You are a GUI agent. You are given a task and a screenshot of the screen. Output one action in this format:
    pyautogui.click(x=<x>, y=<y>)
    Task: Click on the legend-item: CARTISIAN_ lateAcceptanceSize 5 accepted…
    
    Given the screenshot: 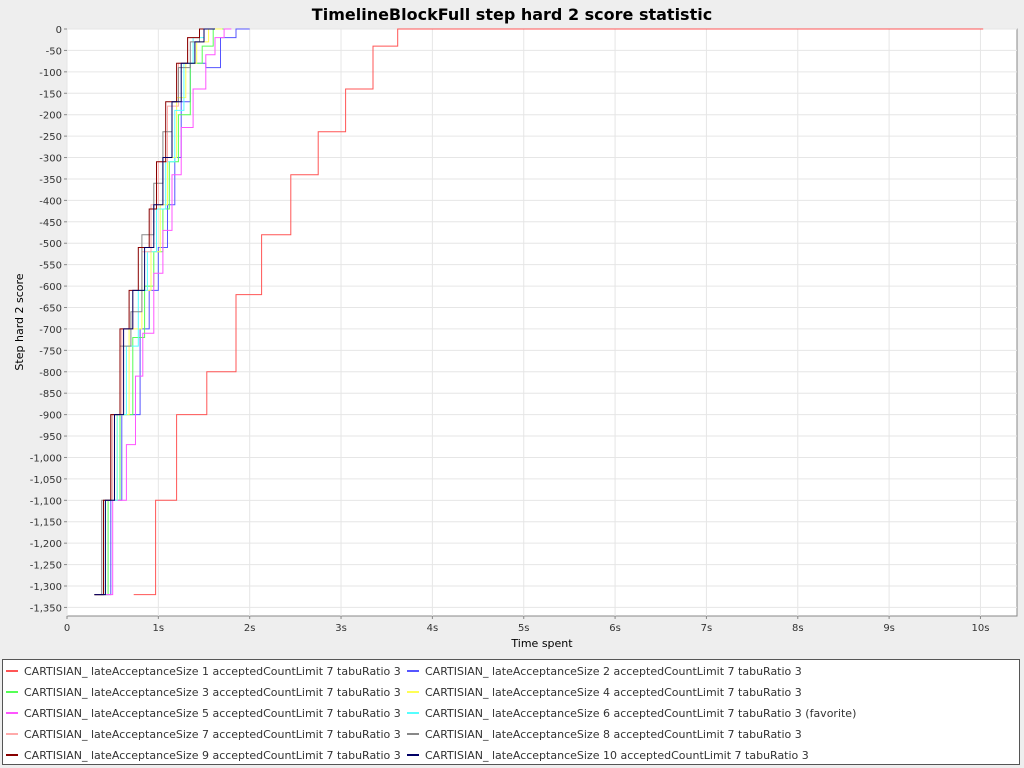 What is the action you would take?
    pyautogui.click(x=203, y=713)
    